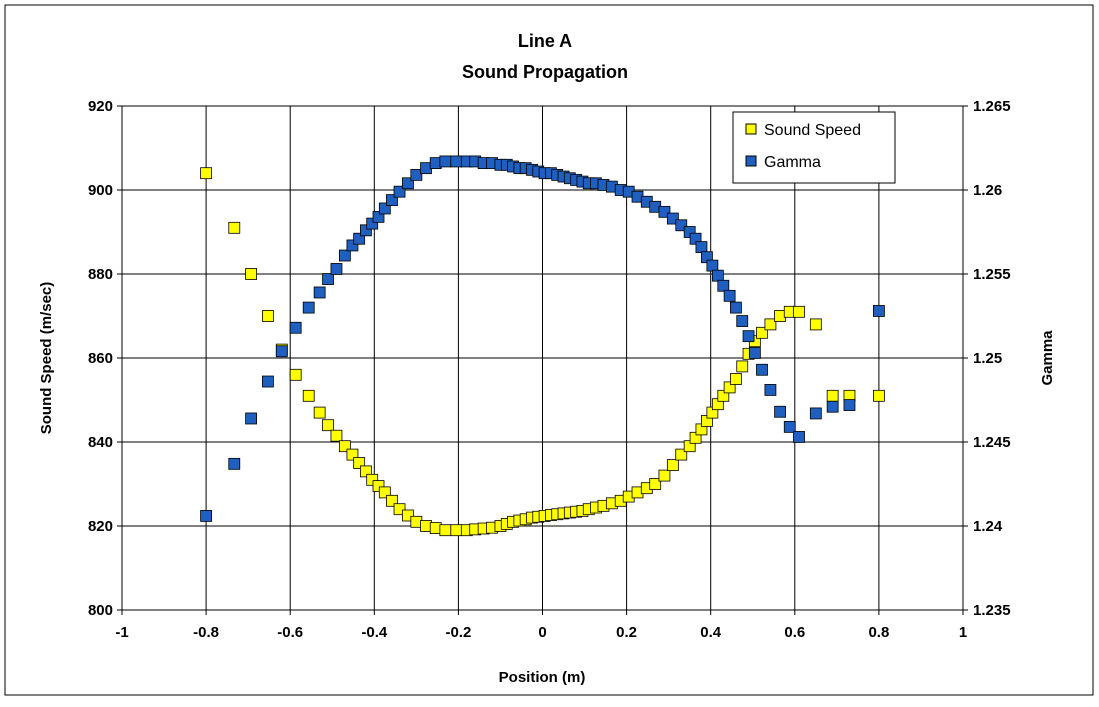 This screenshot has width=1099, height=707. What do you see at coordinates (100, 106) in the screenshot?
I see `y-tick-label: 920` at bounding box center [100, 106].